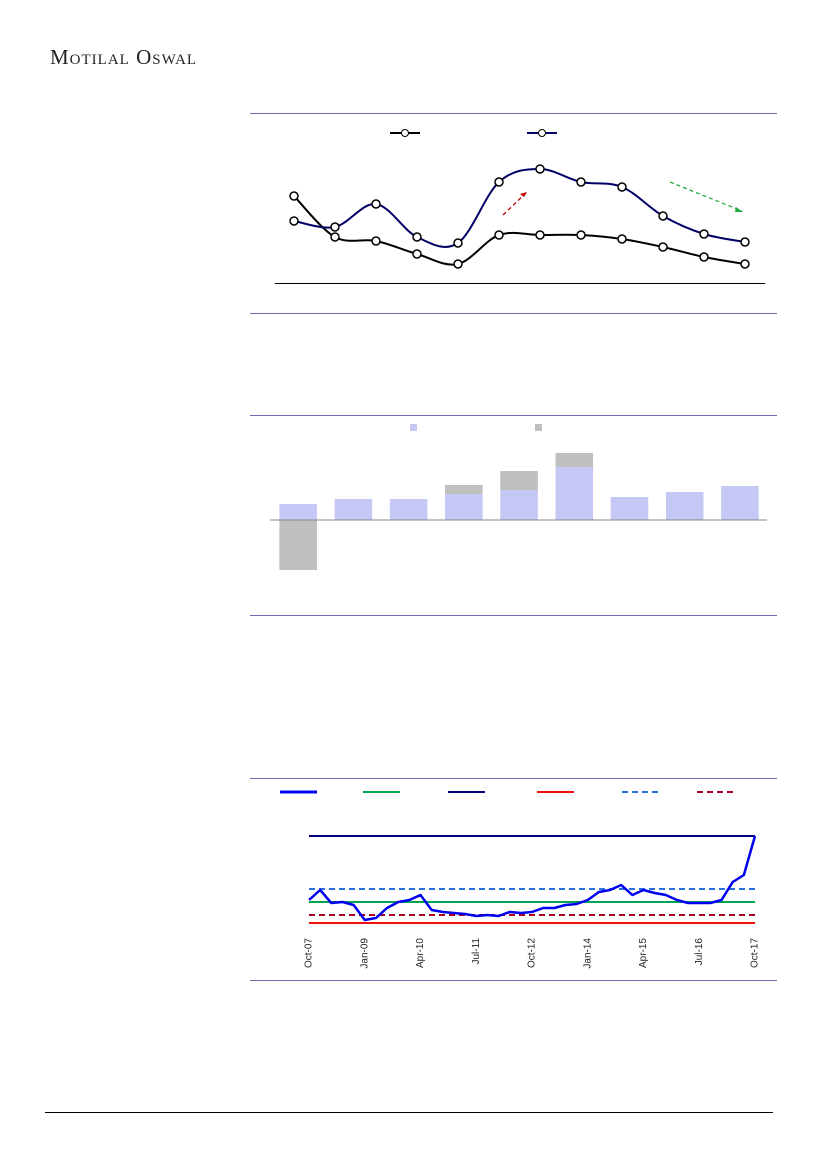  Describe the element at coordinates (123, 57) in the screenshot. I see `logo: Motilal Oswal` at that location.